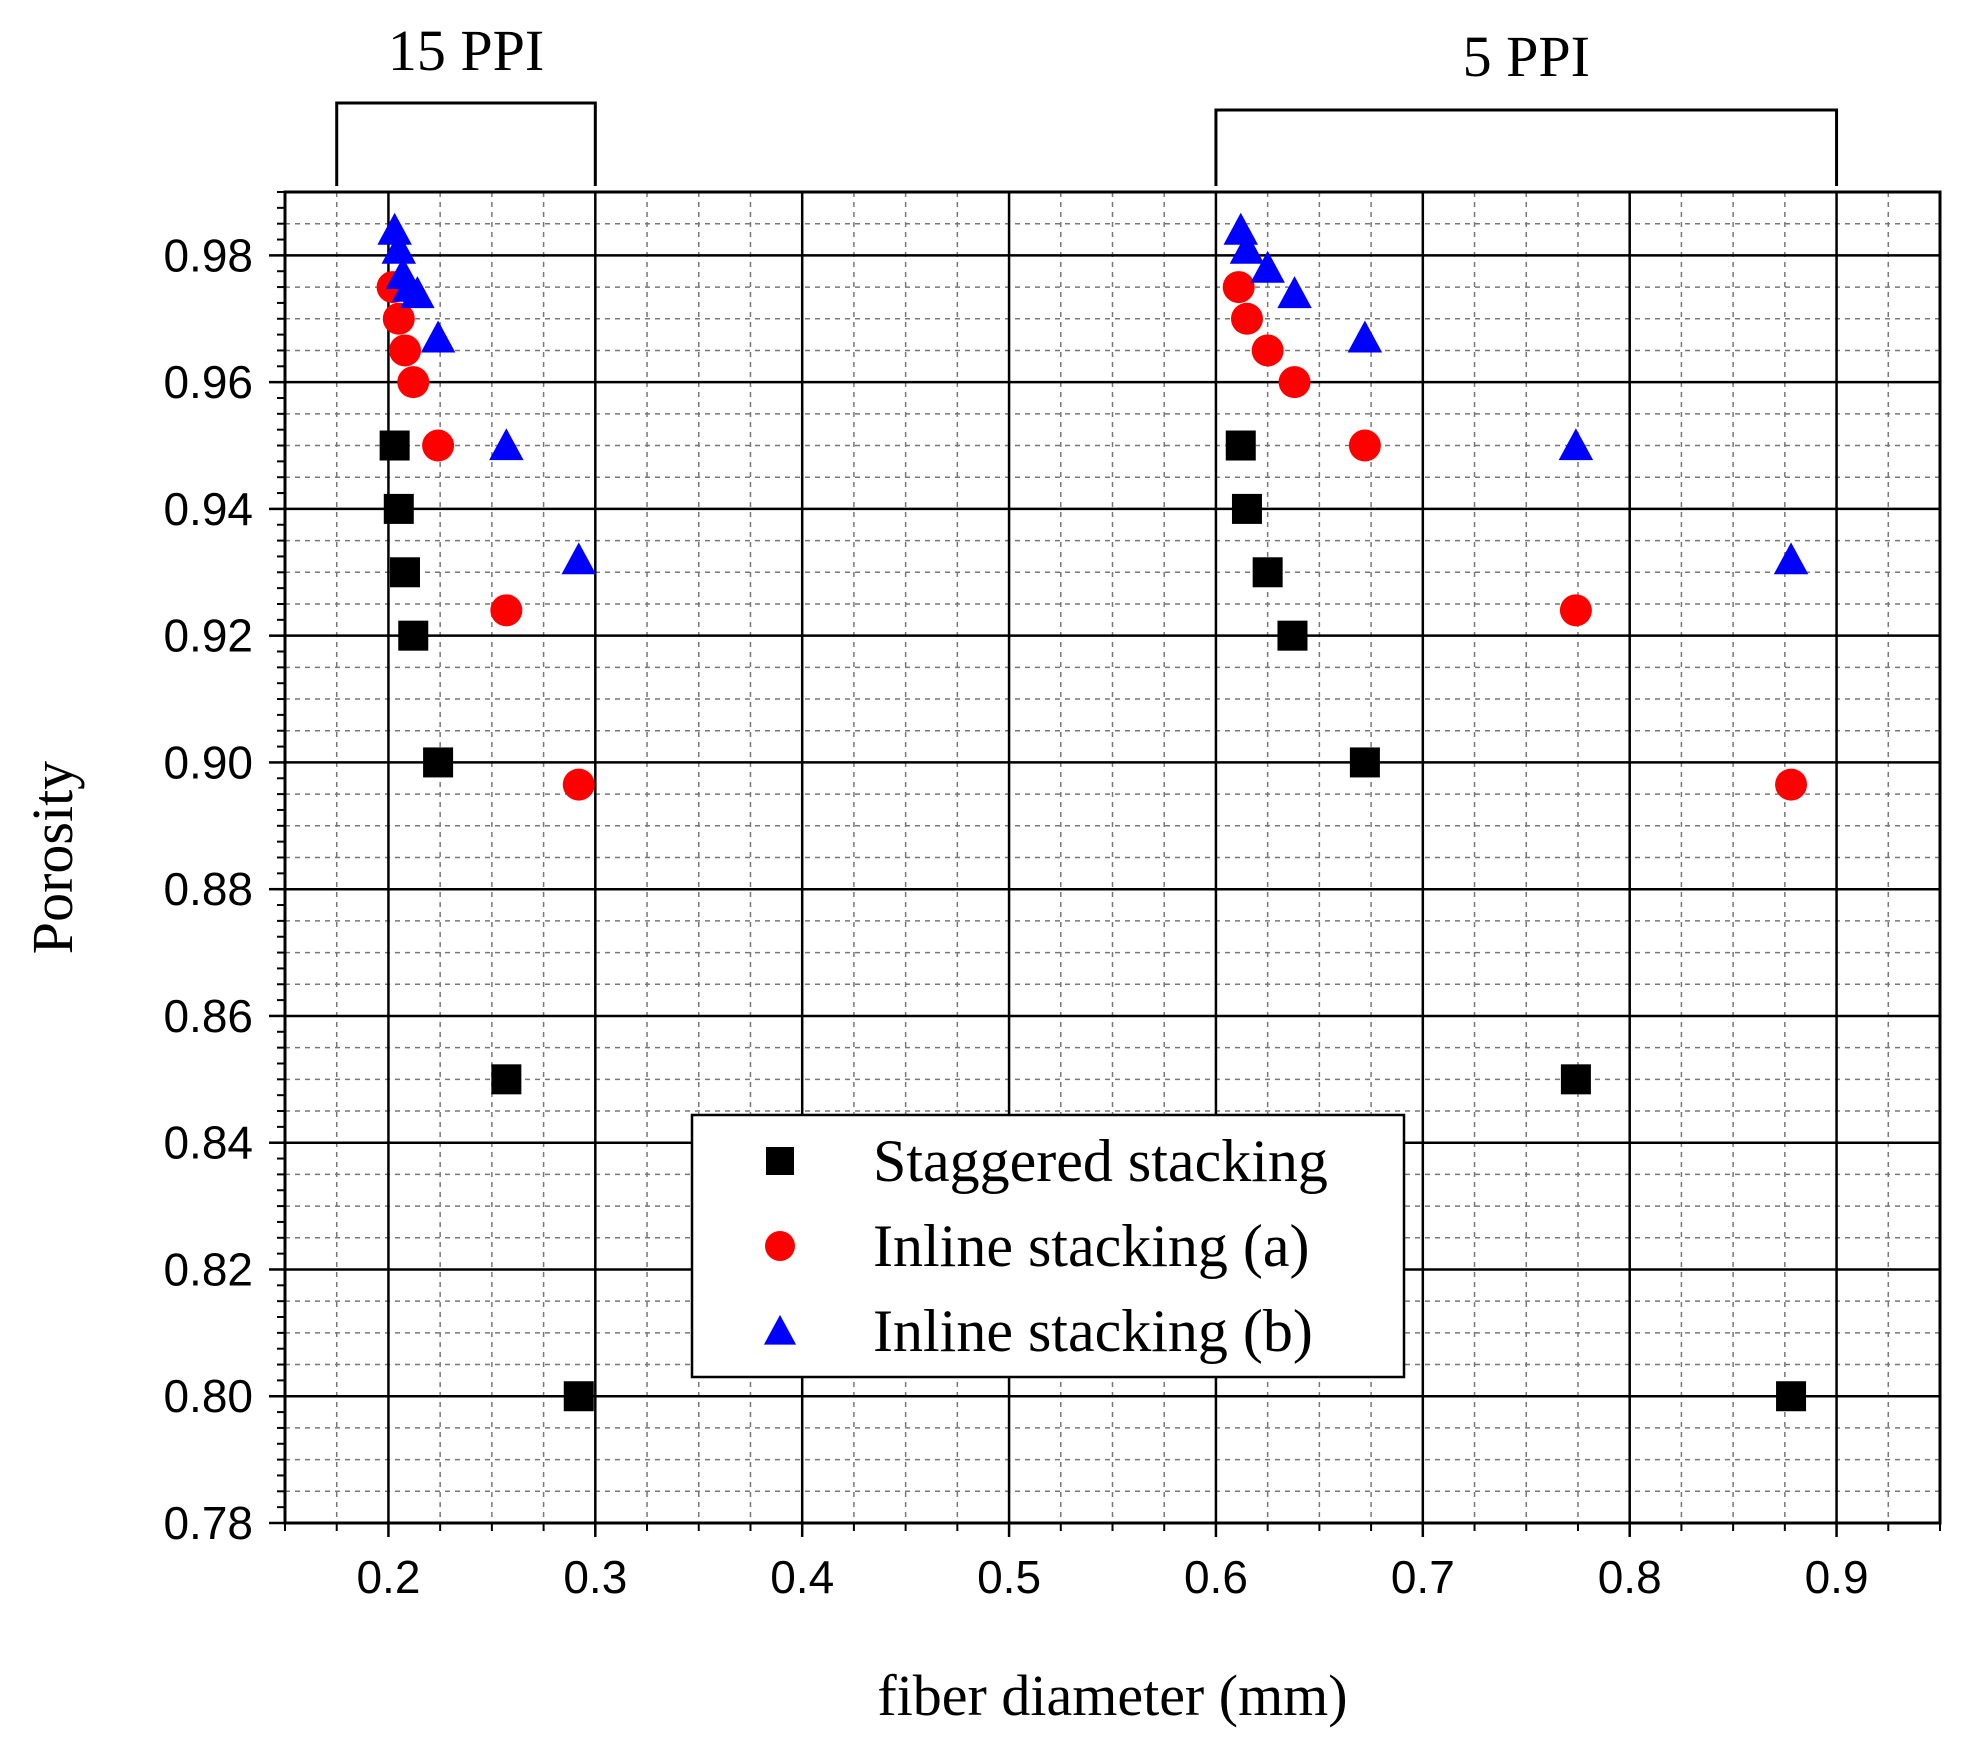  Describe the element at coordinates (388, 1577) in the screenshot. I see `x-tick-label: 0.2` at that location.